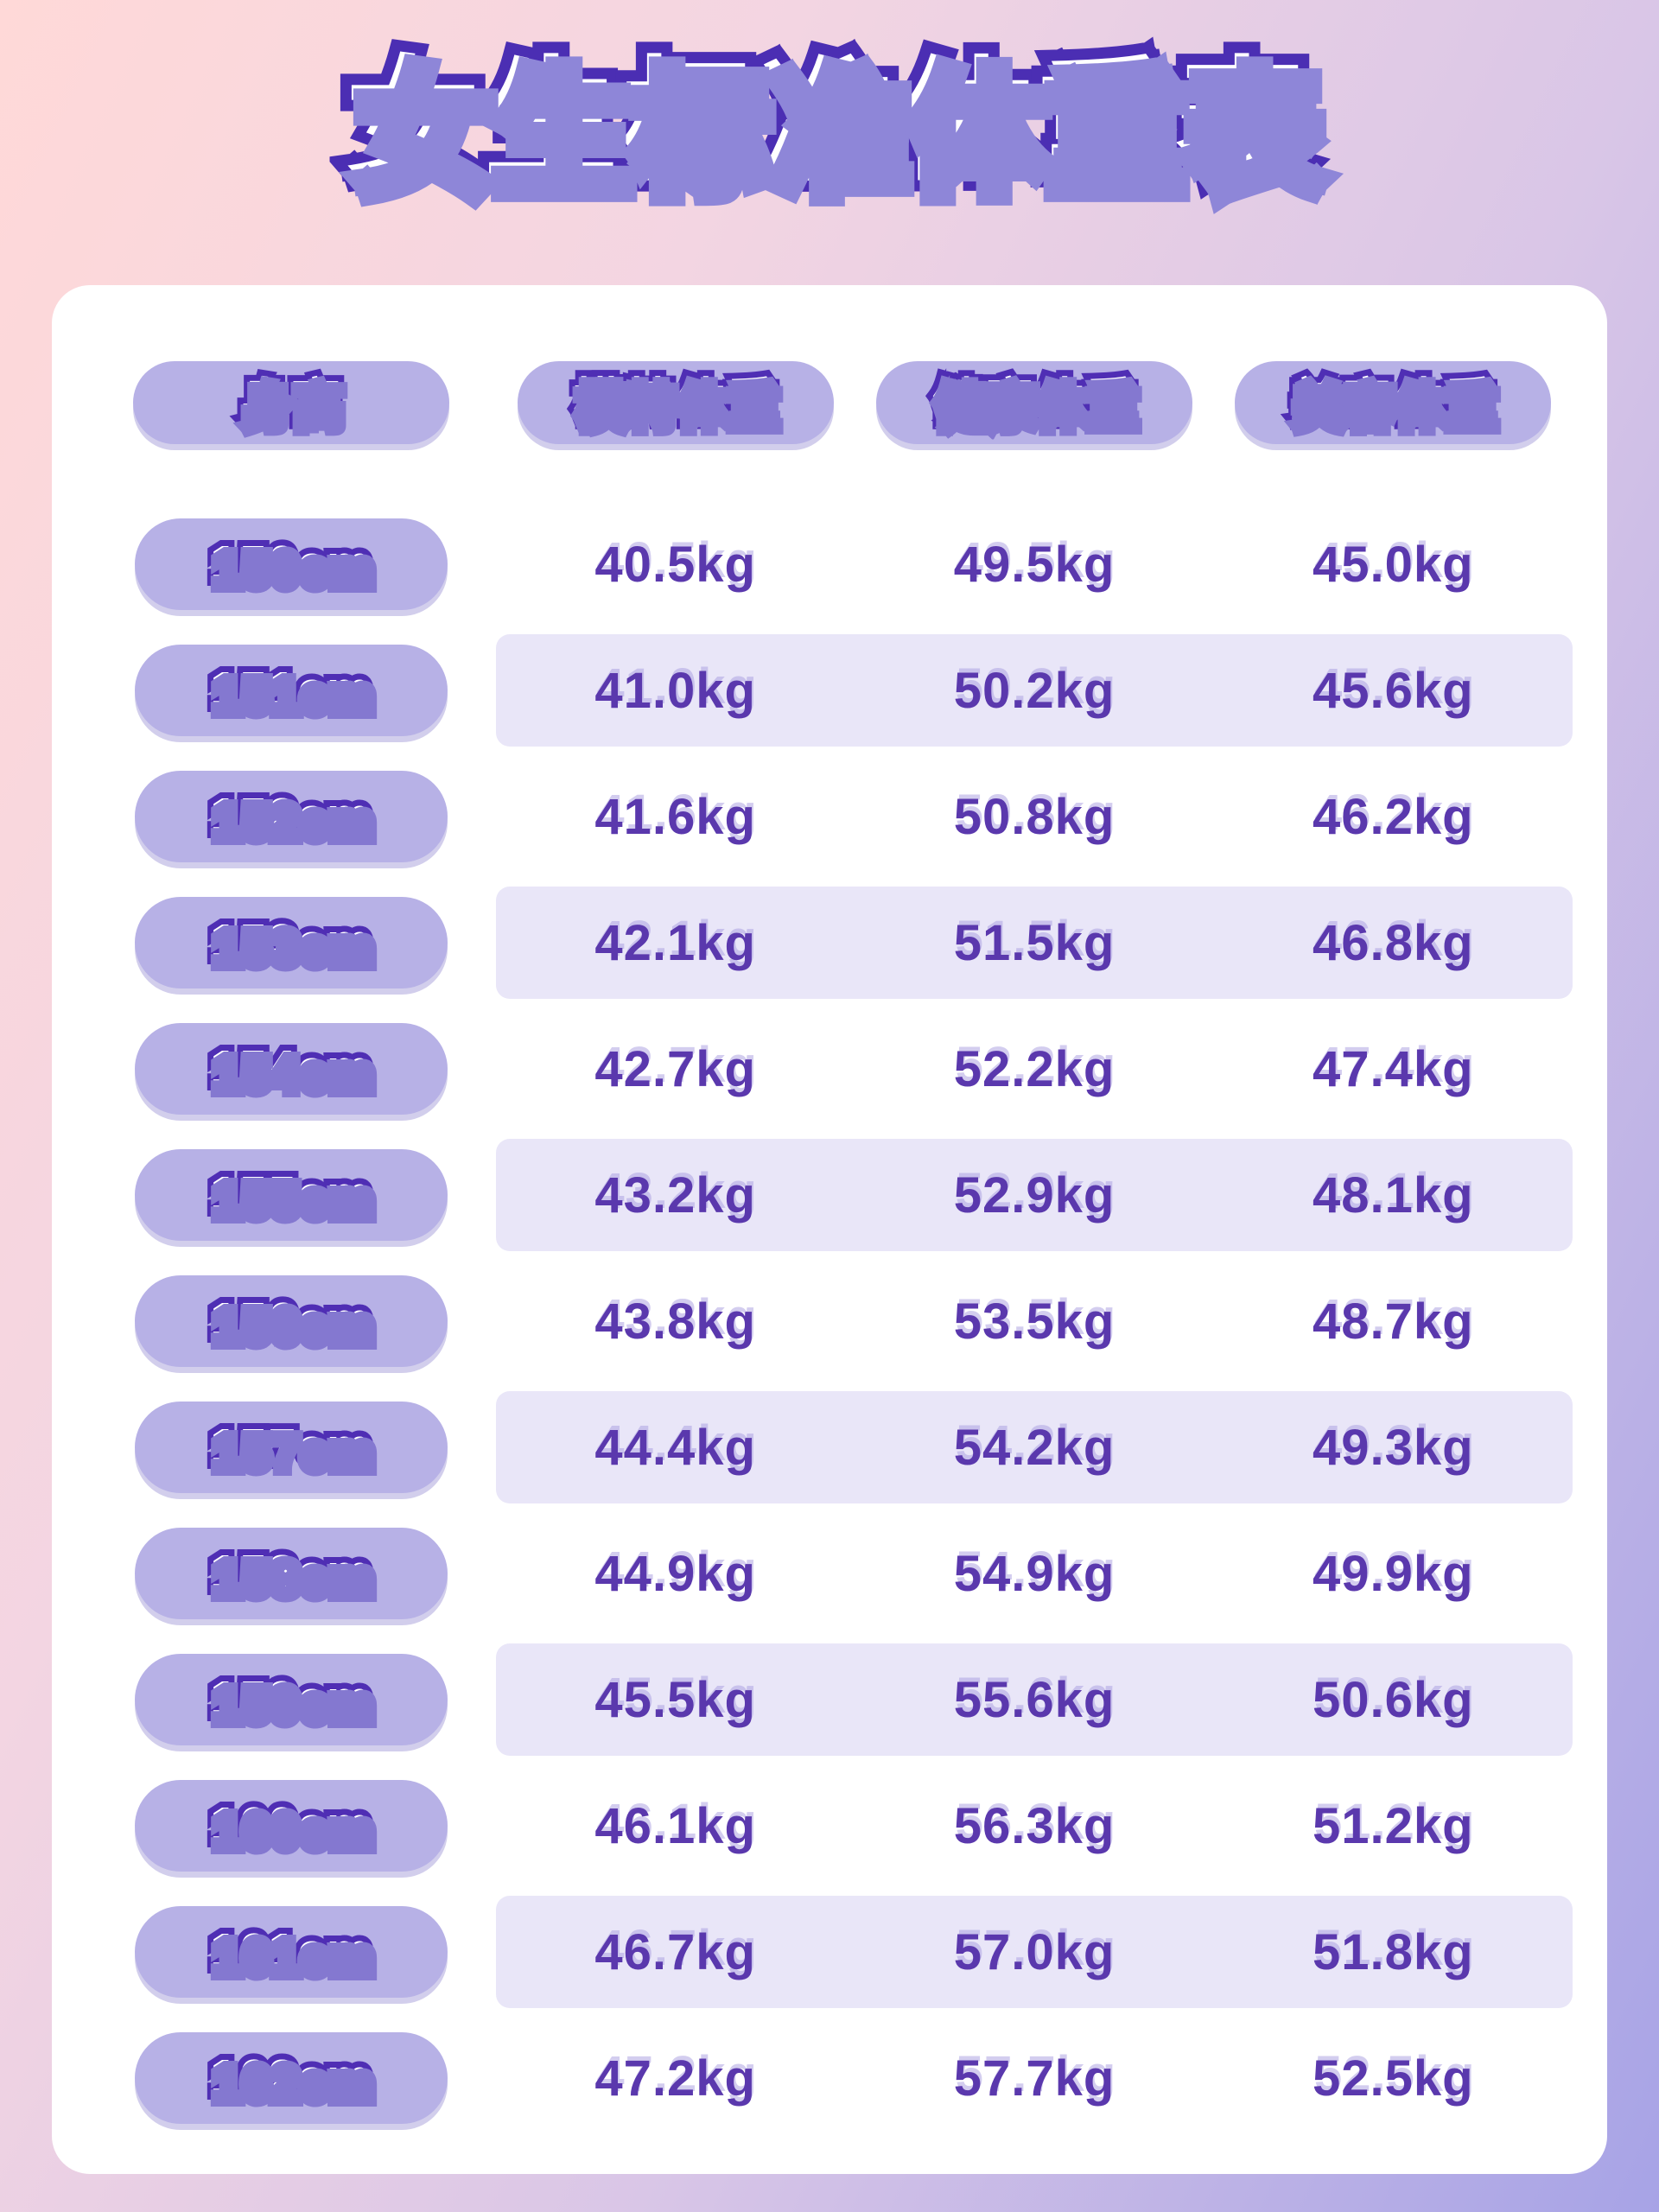 The image size is (1659, 2212). I want to click on height-label-text: 151cm, so click(291, 690).